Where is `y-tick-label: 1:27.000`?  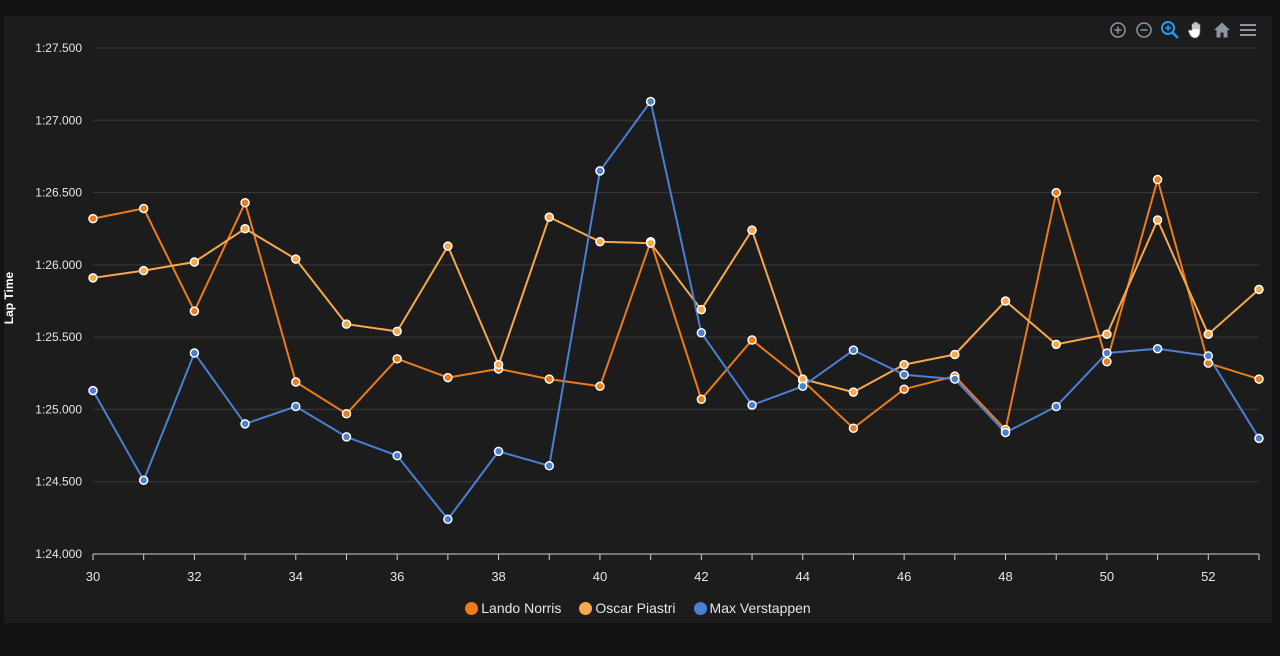 y-tick-label: 1:27.000 is located at coordinates (58, 120).